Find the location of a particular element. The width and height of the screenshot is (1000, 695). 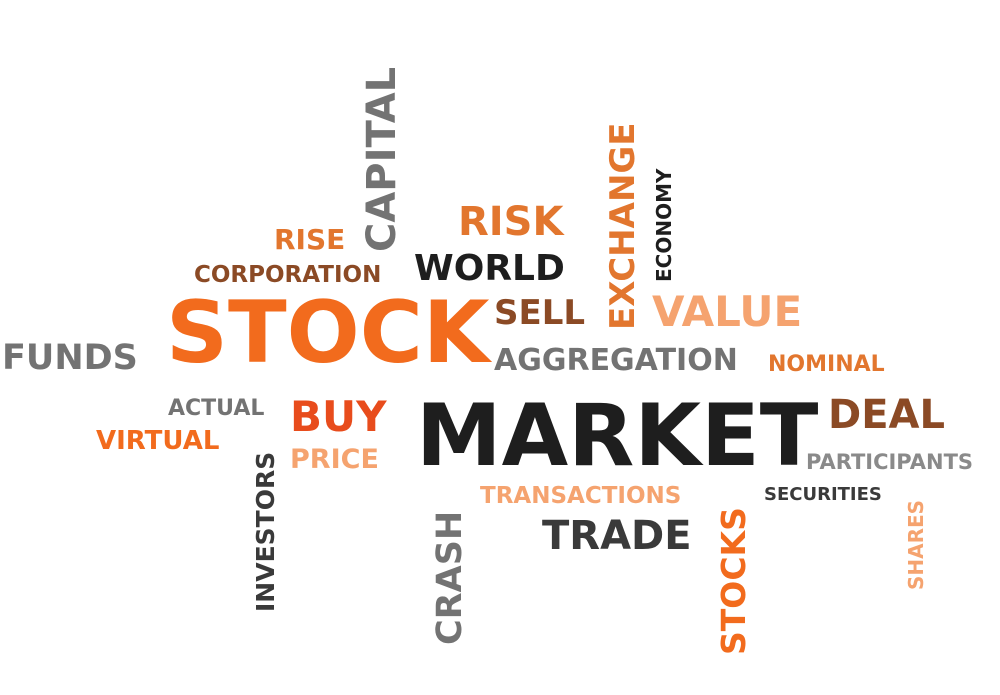

word-price: PRICE is located at coordinates (334, 459).